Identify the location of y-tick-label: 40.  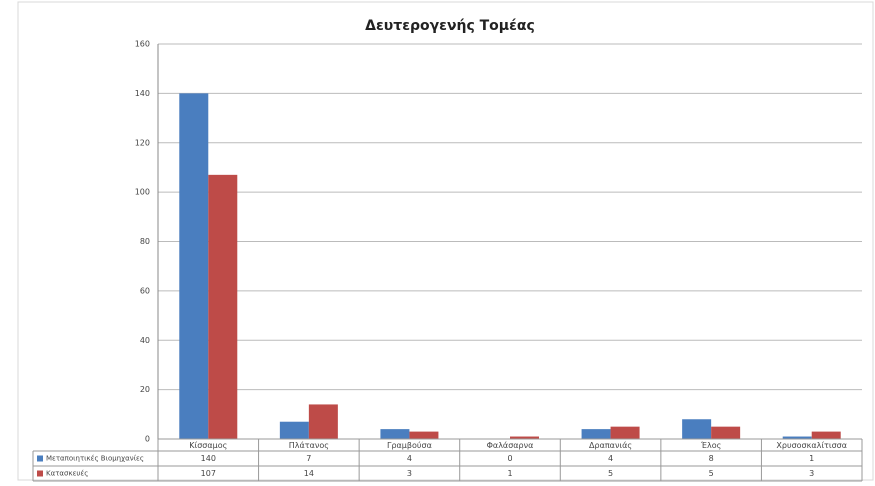
(145, 340).